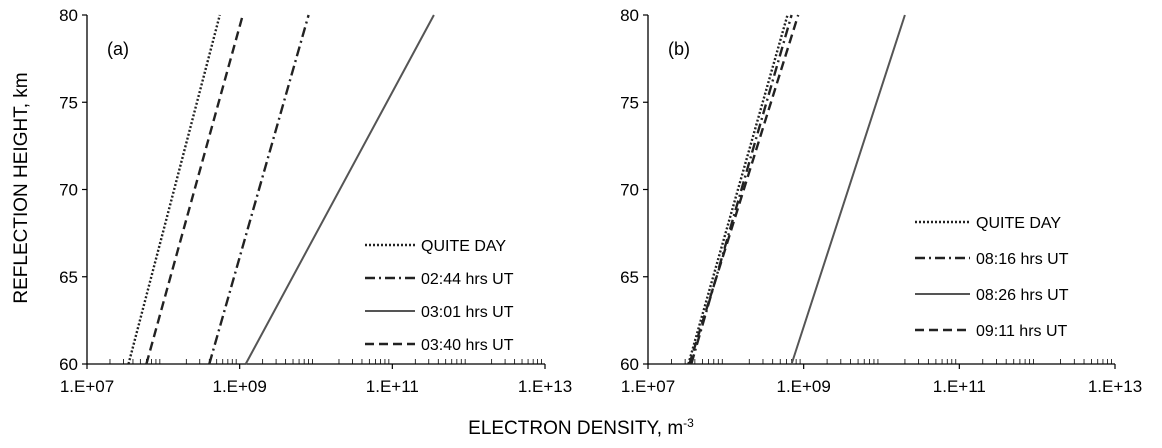 The image size is (1162, 448). I want to click on x-axis-label: ELECTRON DENSITY, m-3, so click(581, 428).